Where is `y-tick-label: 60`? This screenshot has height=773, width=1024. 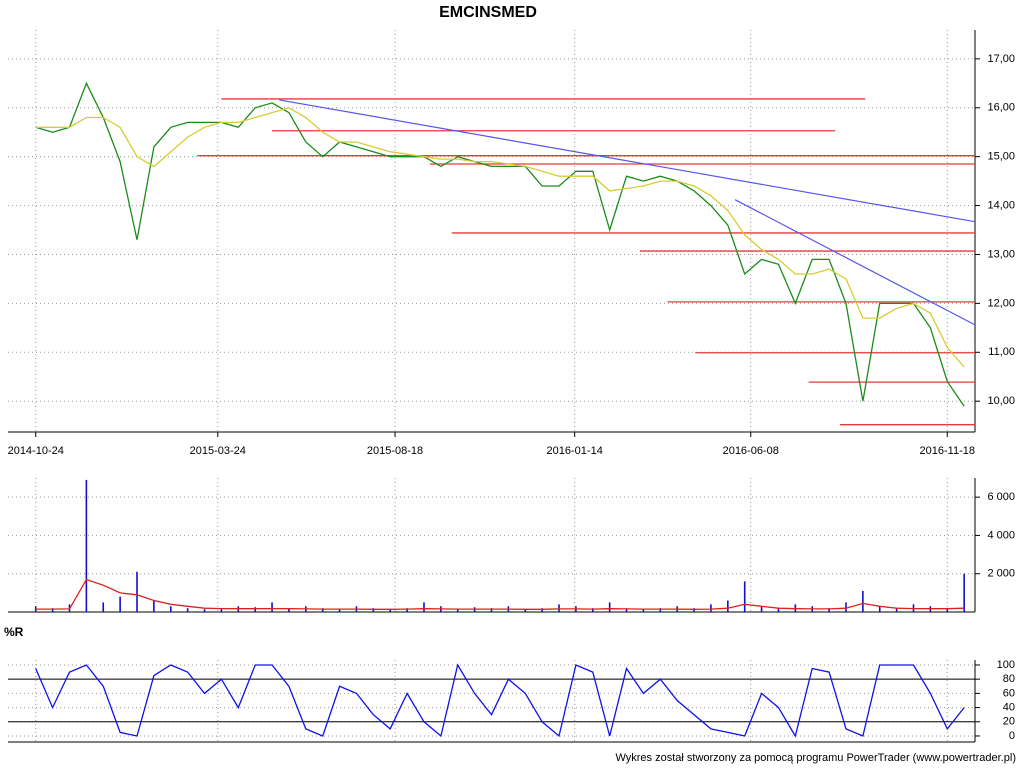
y-tick-label: 60 is located at coordinates (1009, 693).